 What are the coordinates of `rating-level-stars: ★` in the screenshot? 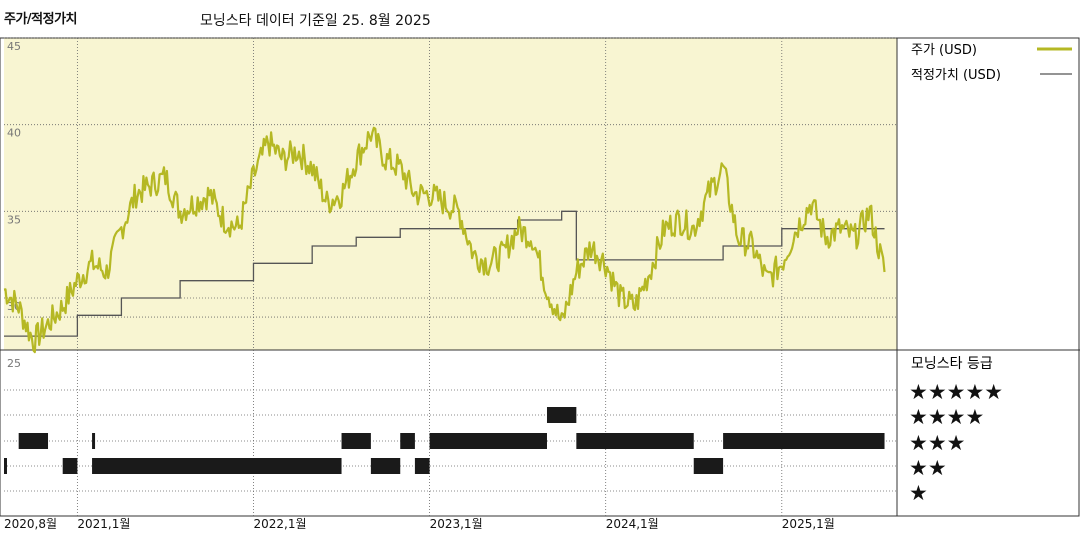 It's located at (918, 493).